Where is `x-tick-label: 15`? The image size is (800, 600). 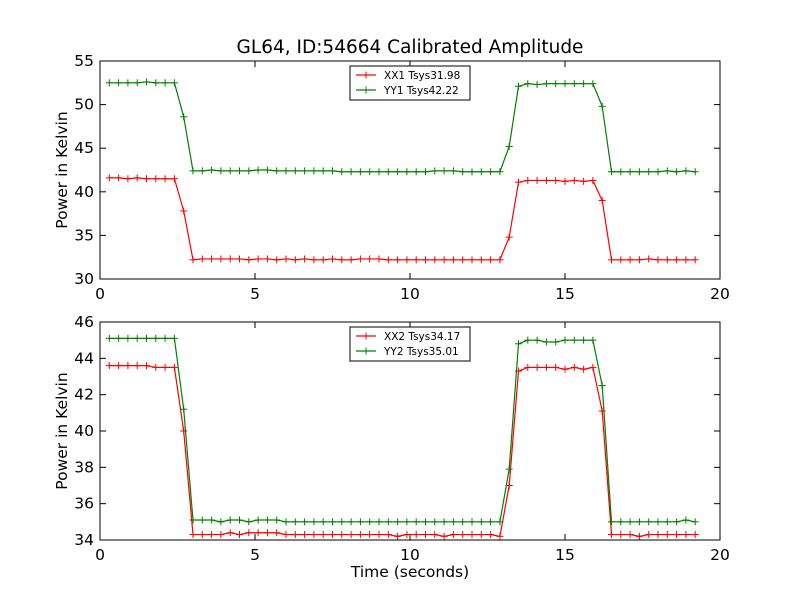
x-tick-label: 15 is located at coordinates (565, 555).